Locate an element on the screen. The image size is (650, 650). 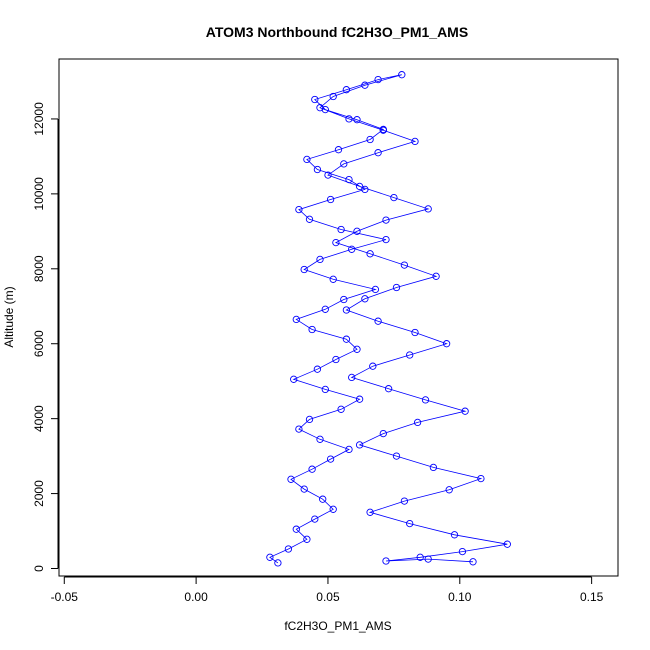
x-tick-label: 0.05 is located at coordinates (328, 597).